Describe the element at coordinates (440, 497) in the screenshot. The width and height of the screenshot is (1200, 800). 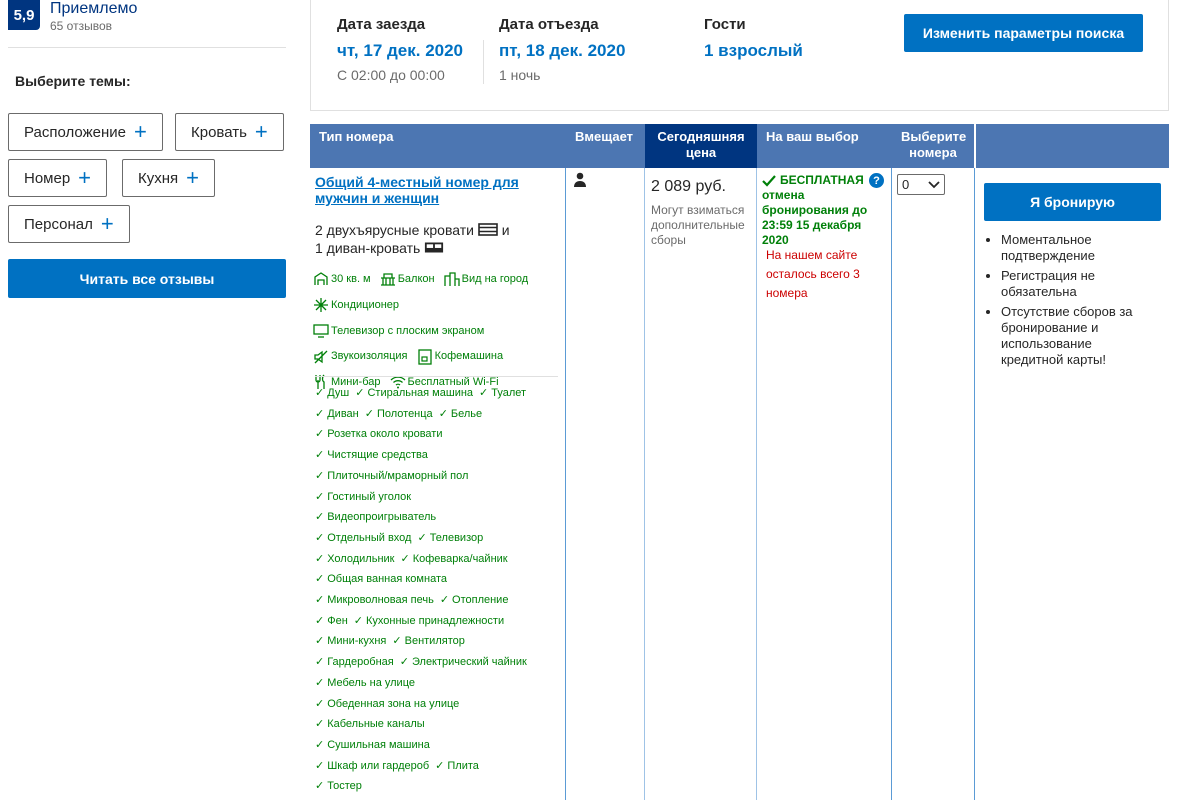
I see `amenity-row: Гостиный уголок` at that location.